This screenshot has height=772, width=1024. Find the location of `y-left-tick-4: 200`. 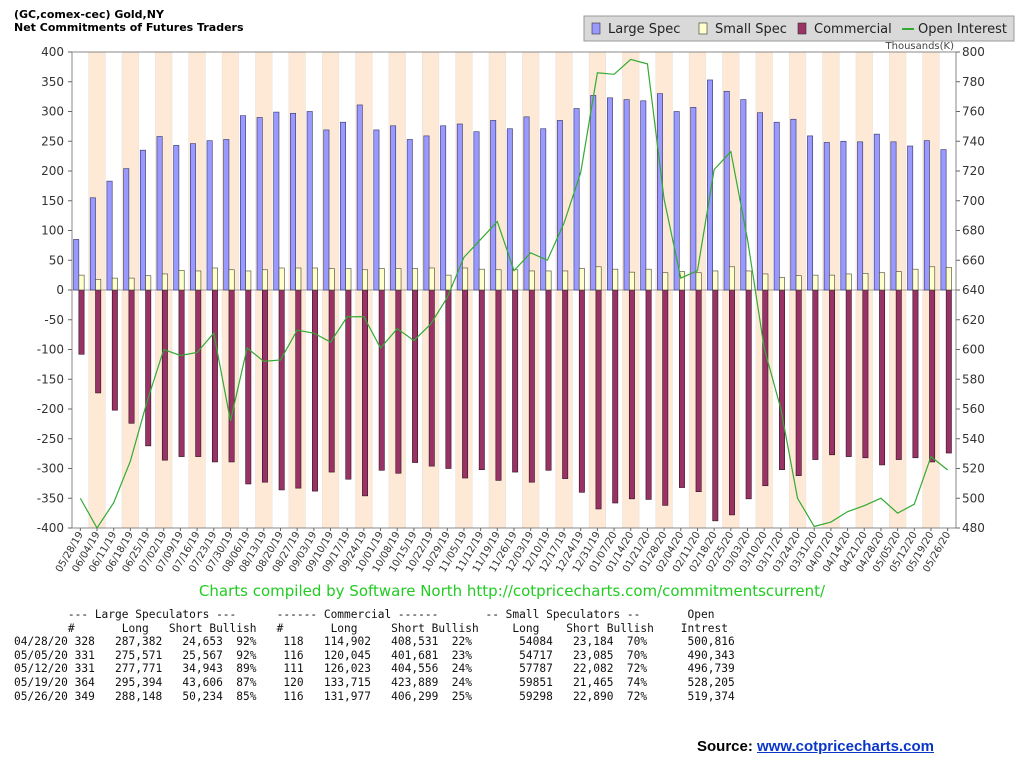

y-left-tick-4: 200 is located at coordinates (52, 171).